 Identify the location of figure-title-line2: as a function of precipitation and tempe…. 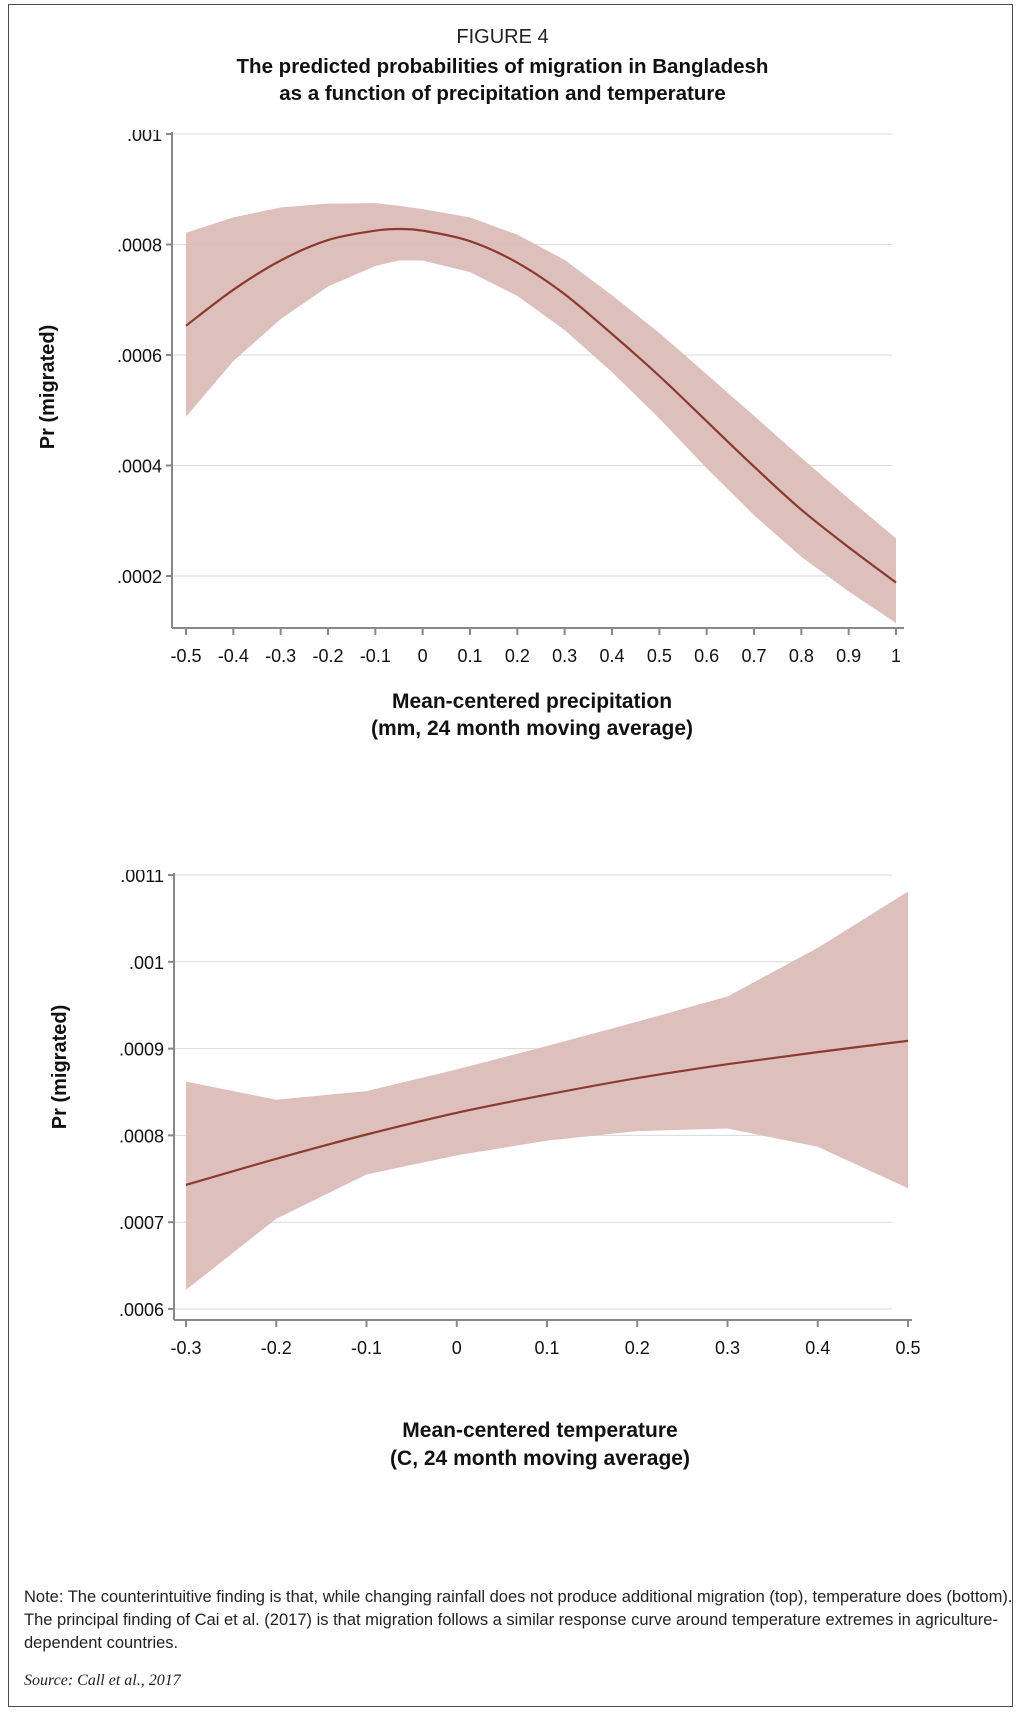
(502, 93).